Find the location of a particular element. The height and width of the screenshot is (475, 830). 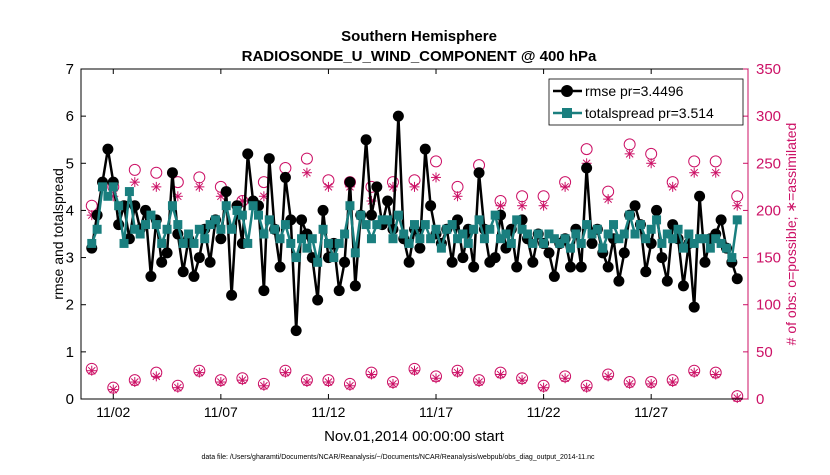

y-left-tick-label: 3 is located at coordinates (70, 258).